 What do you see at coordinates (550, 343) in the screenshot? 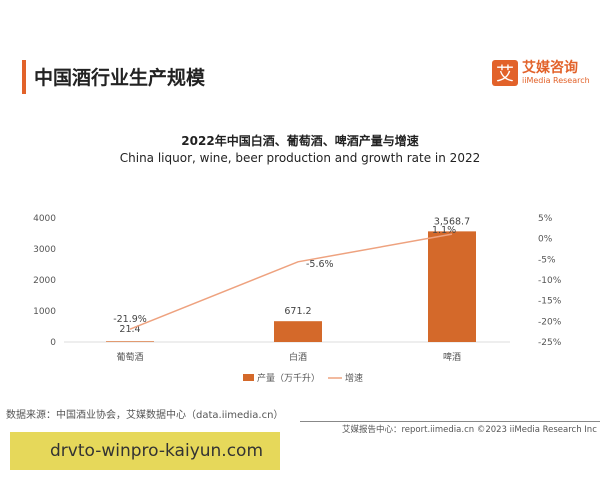
I see `y2-tick-label: -25%` at bounding box center [550, 343].